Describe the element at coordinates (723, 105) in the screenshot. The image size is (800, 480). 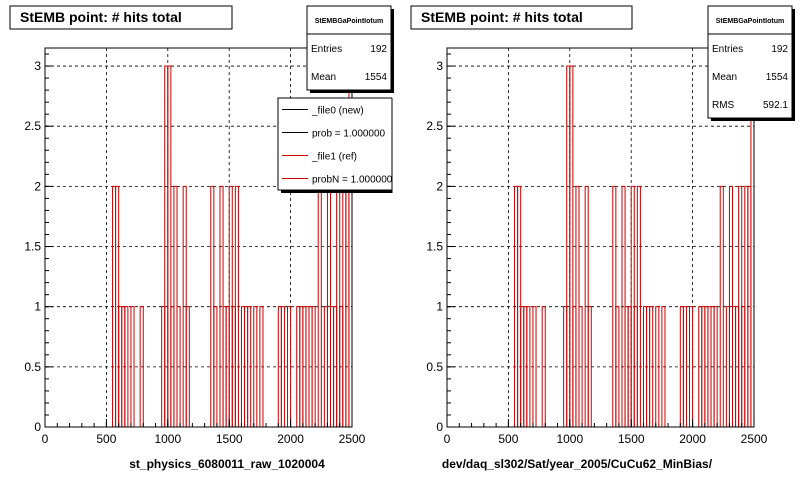
I see `stats-label: RMS` at that location.